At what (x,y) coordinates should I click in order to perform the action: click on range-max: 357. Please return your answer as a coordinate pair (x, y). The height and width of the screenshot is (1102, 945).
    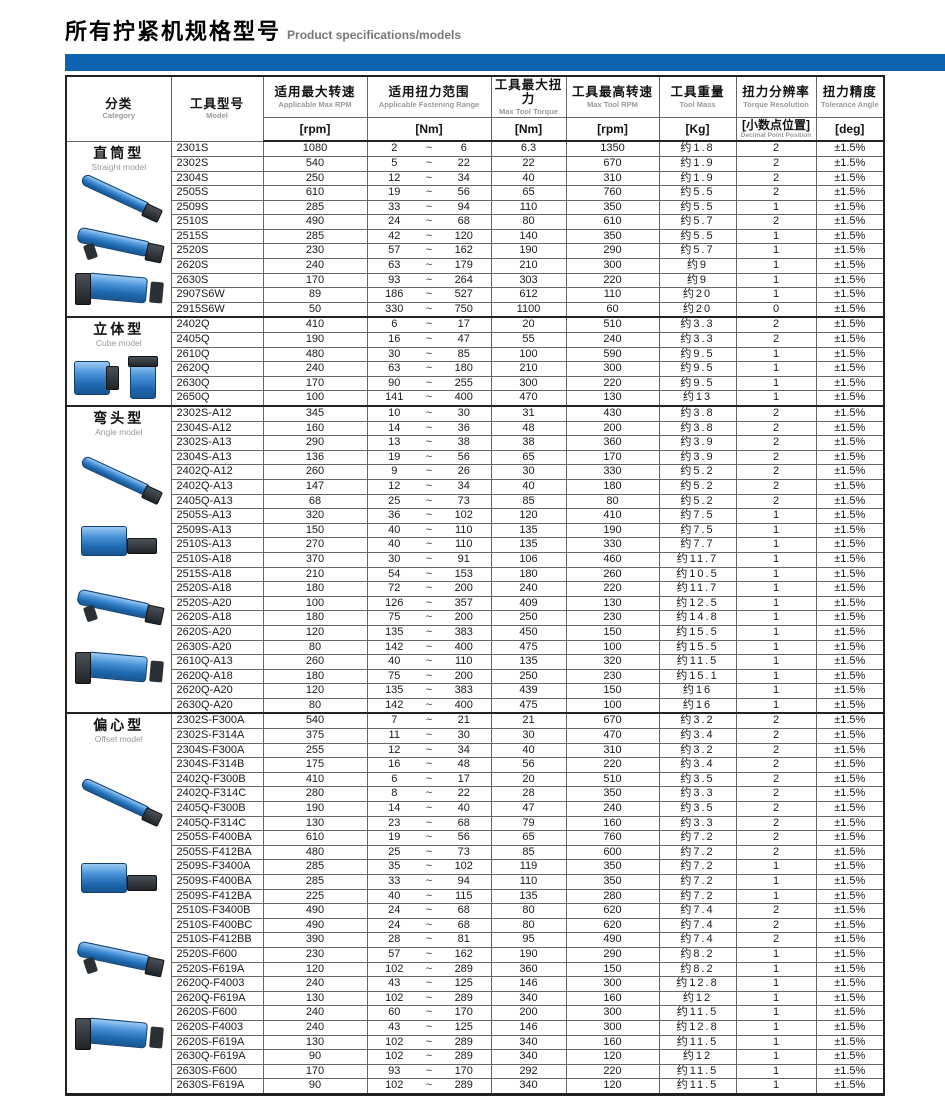
    Looking at the image, I should click on (463, 602).